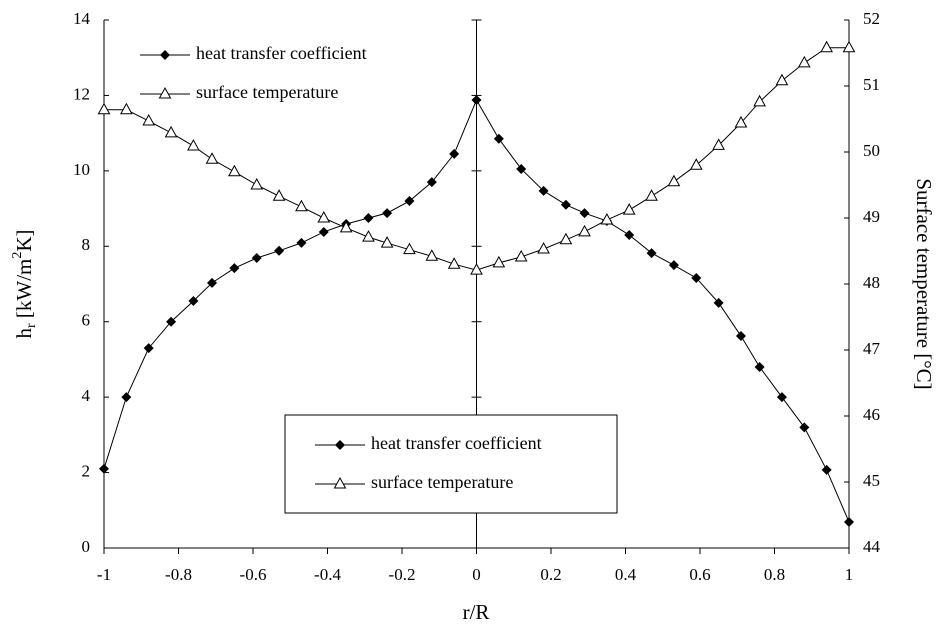 The width and height of the screenshot is (945, 629). What do you see at coordinates (699, 574) in the screenshot?
I see `x-tick-label: 0.6` at bounding box center [699, 574].